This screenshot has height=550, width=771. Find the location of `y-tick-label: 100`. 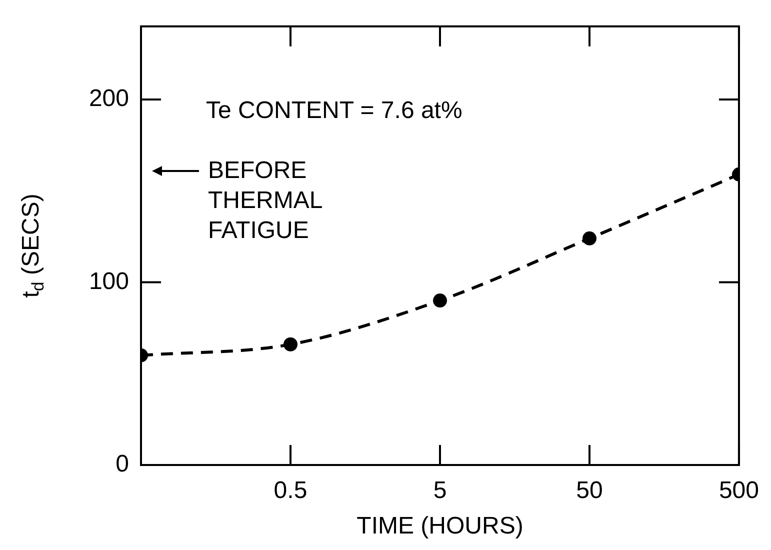

y-tick-label: 100 is located at coordinates (108, 281).